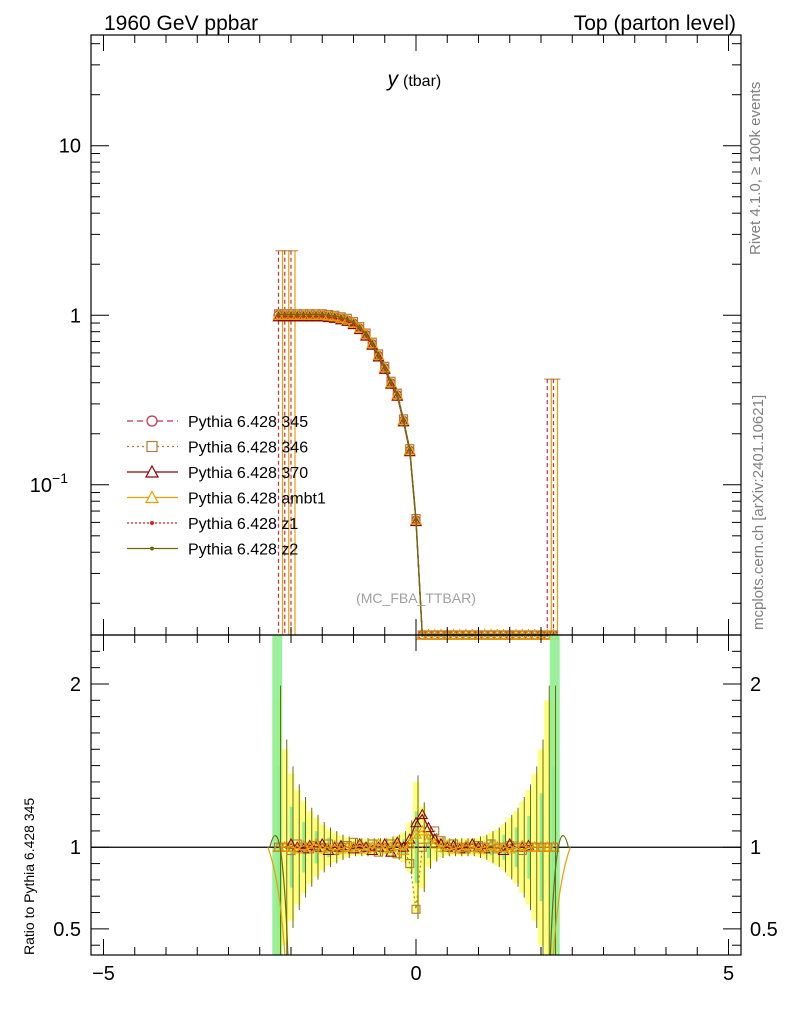 Image resolution: width=786 pixels, height=1024 pixels. Describe the element at coordinates (60, 478) in the screenshot. I see `y-tick-label-exponent: −1` at that location.